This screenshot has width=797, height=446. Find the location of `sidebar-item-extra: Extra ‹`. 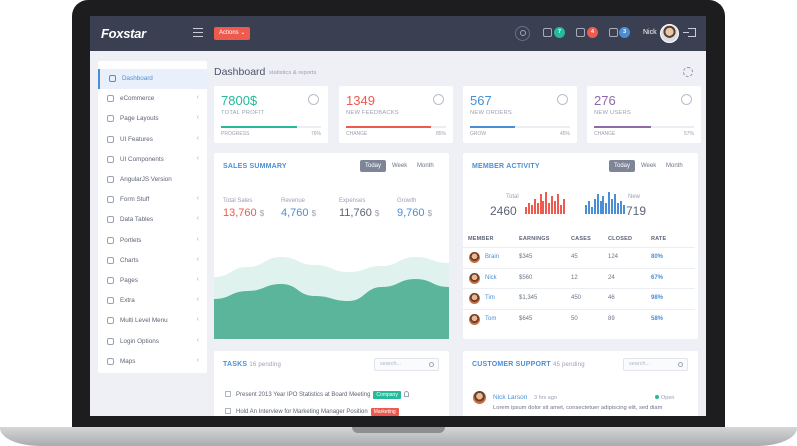

sidebar-item-extra: Extra ‹ is located at coordinates (152, 301).